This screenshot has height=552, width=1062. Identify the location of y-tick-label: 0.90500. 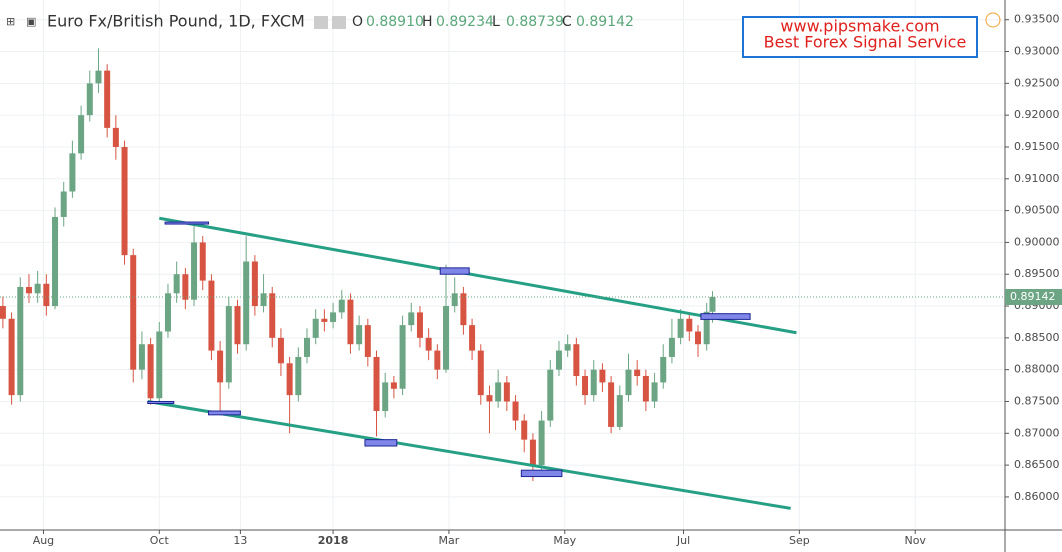
(1037, 210).